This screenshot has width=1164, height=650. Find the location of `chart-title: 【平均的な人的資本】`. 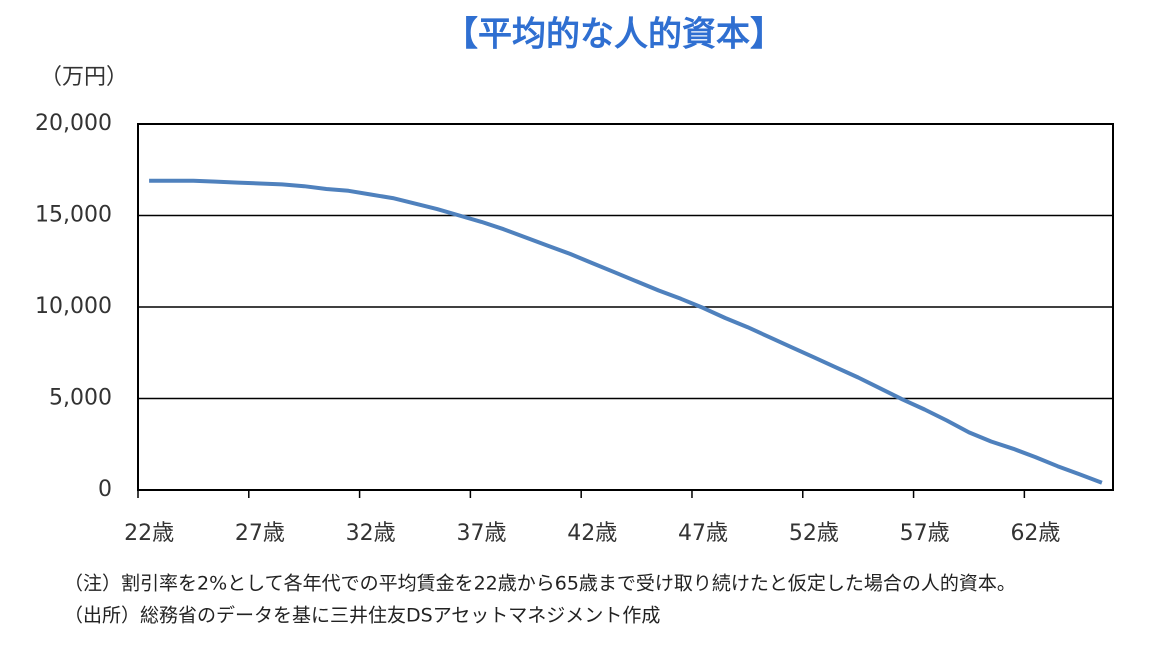

chart-title: 【平均的な人的資本】 is located at coordinates (614, 35).